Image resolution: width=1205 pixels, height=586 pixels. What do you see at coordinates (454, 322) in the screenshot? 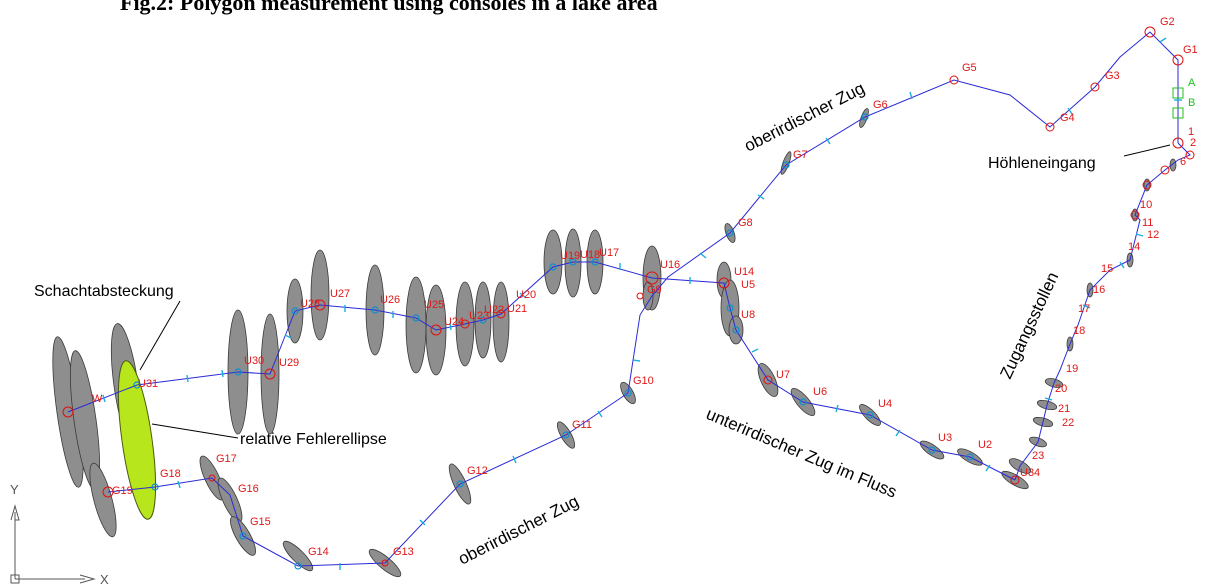
I see `station-label: U24` at bounding box center [454, 322].